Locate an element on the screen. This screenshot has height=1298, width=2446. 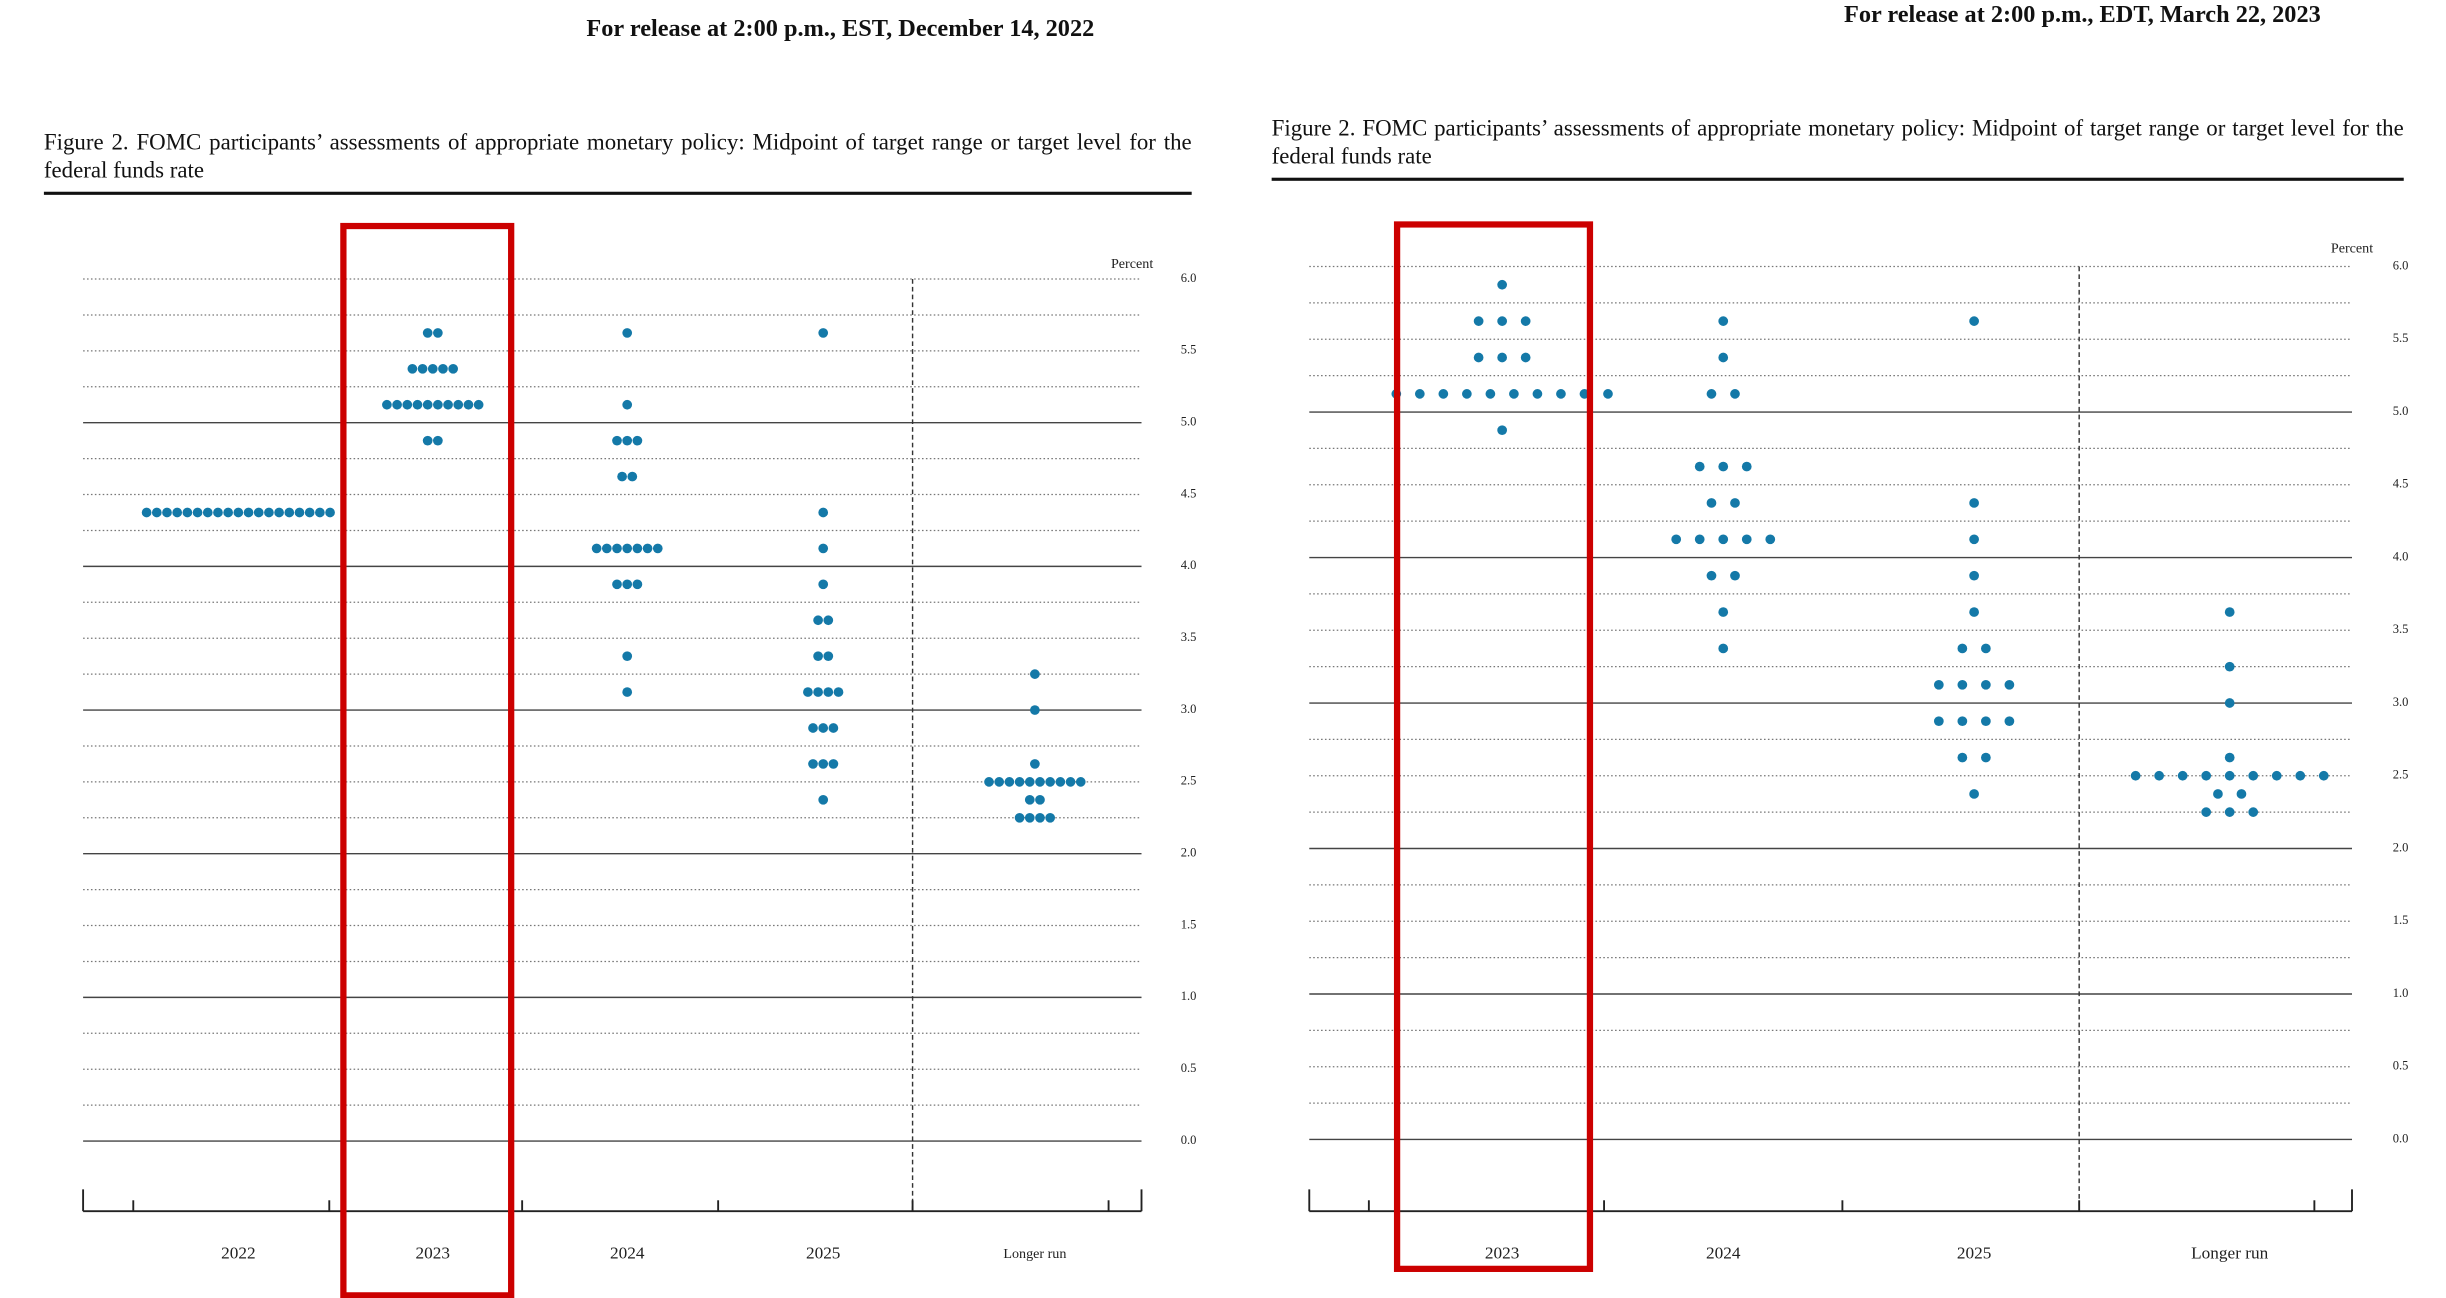
y-tick-label: 6.0 is located at coordinates (1189, 278).